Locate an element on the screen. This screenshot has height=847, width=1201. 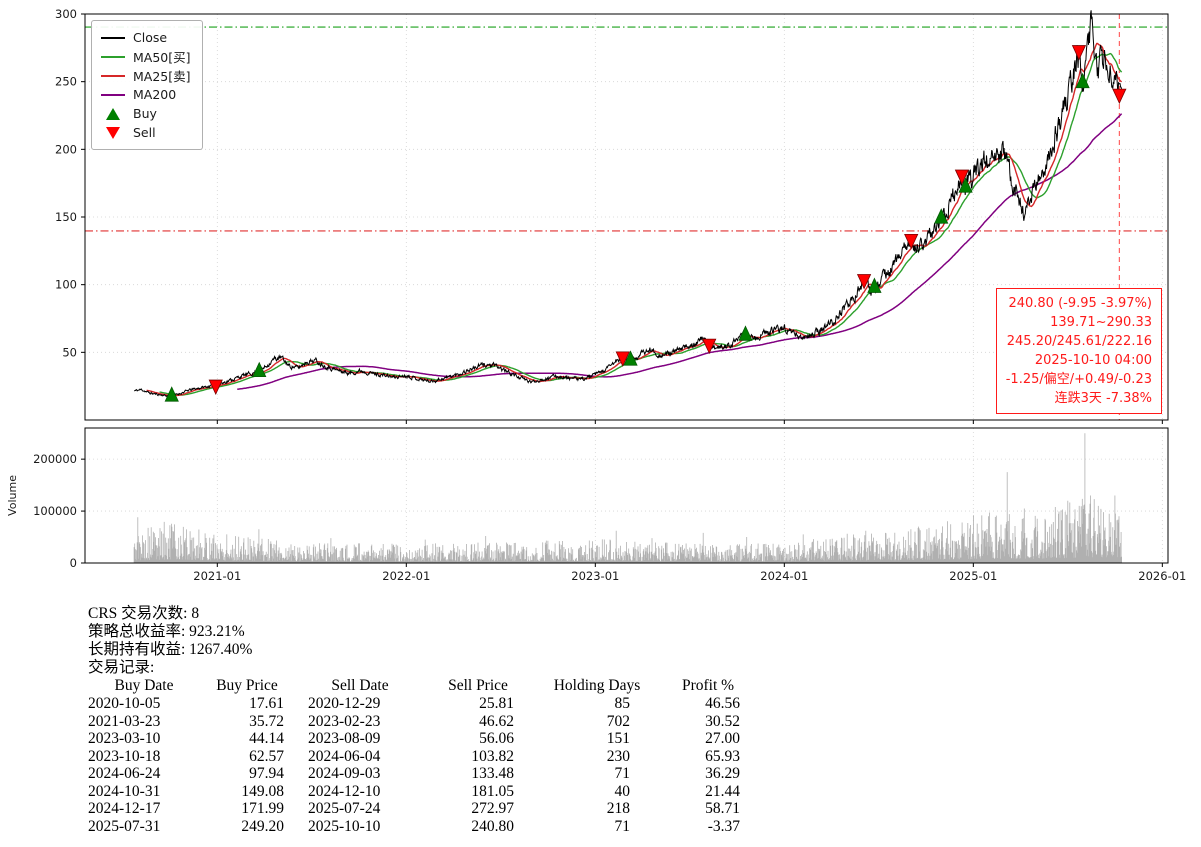
trade-cell: 2024-06-04 is located at coordinates (344, 756).